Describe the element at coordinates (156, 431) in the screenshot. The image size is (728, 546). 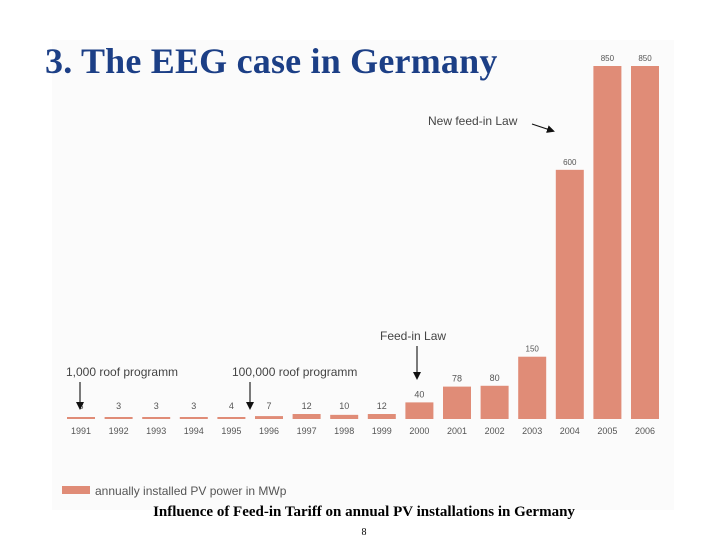
I see `tick-label-1993: 1993` at that location.